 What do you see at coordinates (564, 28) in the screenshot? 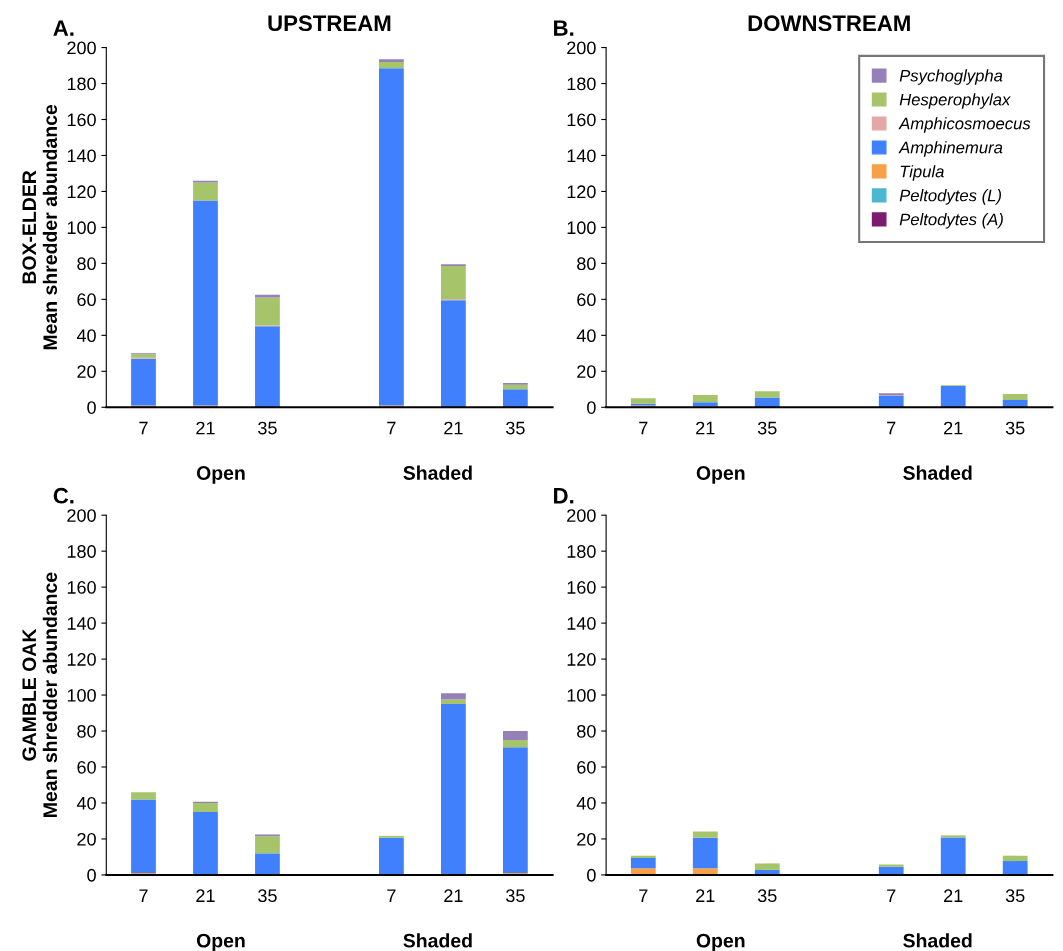
I see `text: B.` at bounding box center [564, 28].